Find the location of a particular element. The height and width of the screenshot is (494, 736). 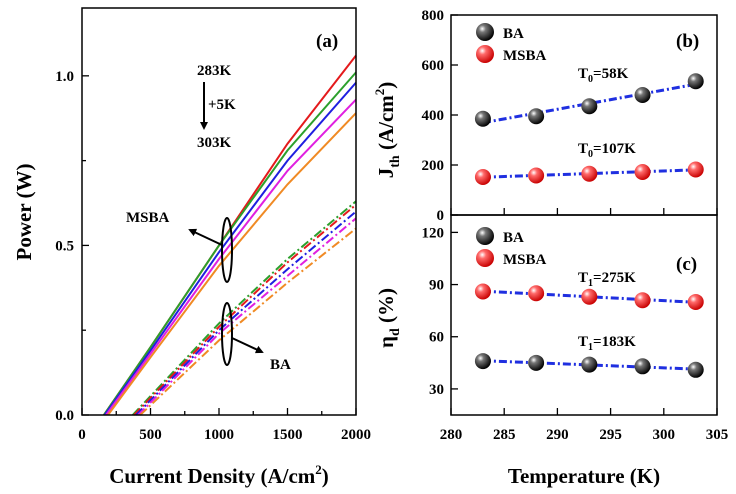

c-ba-fit-line is located at coordinates (589, 365).